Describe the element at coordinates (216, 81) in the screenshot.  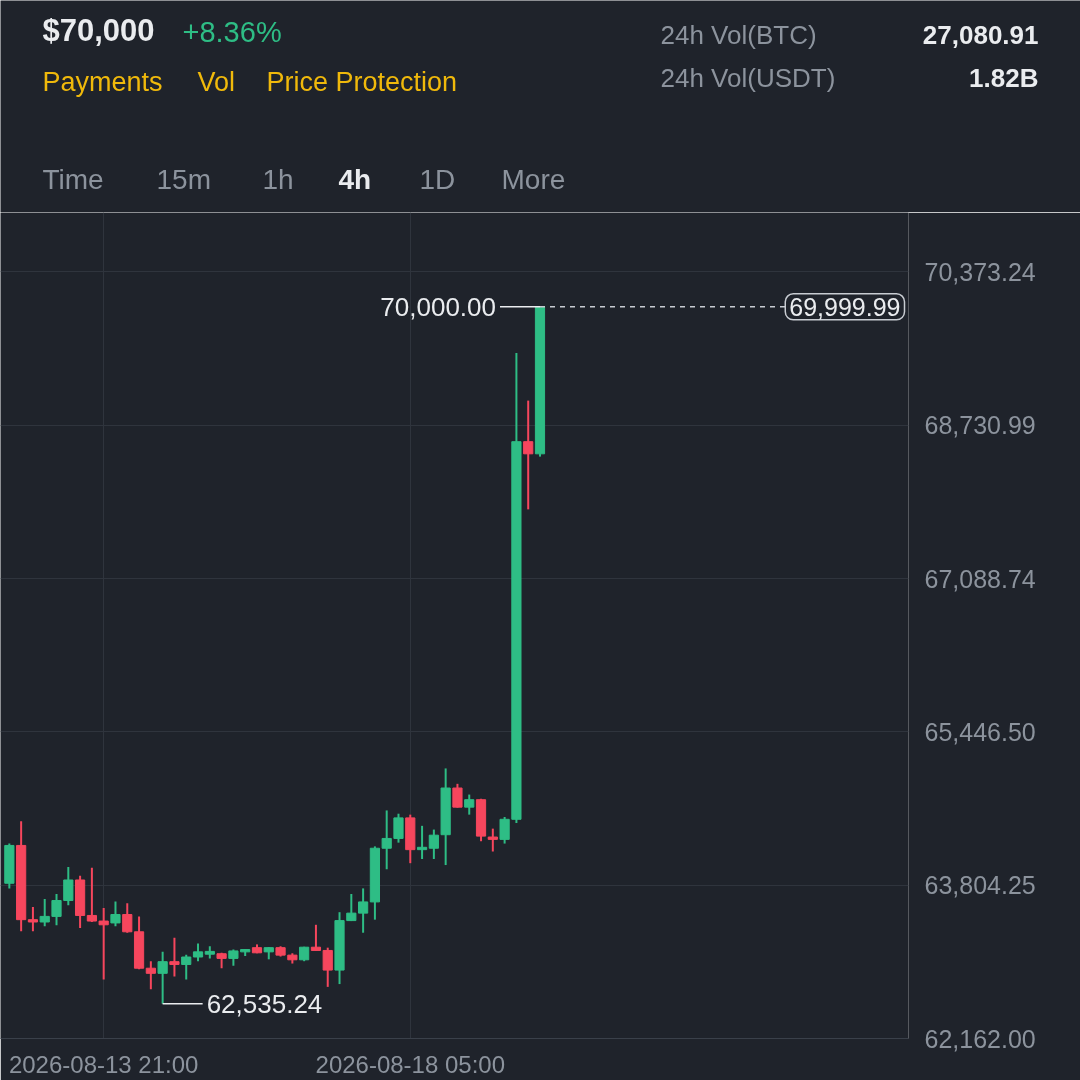
I see `text: Vol` at that location.